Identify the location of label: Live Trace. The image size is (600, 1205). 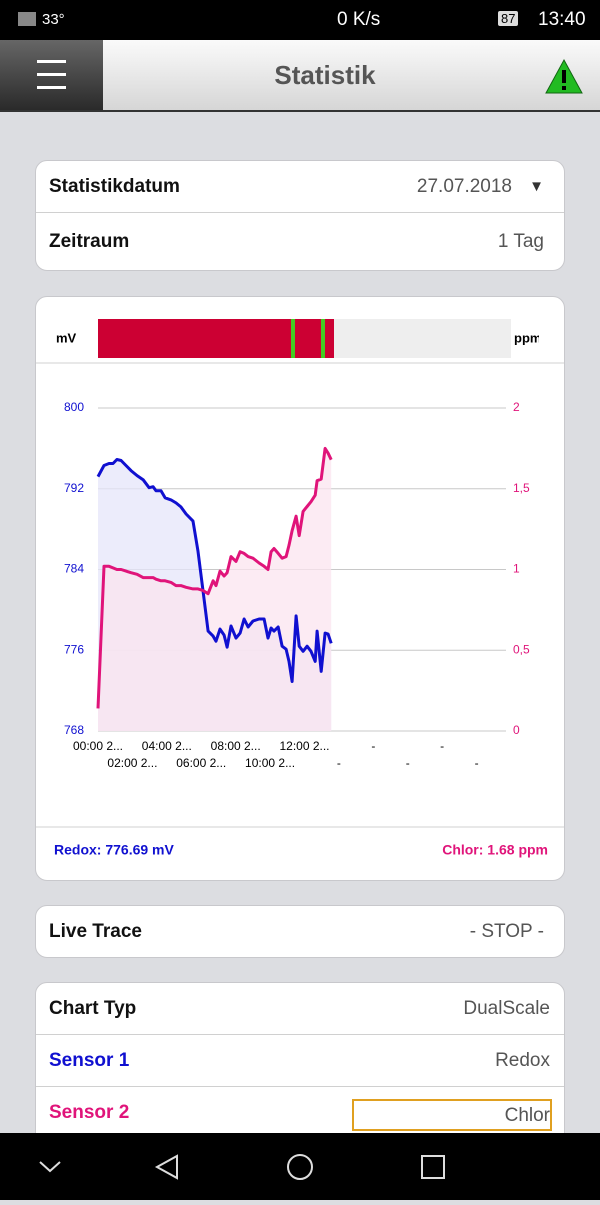
(95, 931).